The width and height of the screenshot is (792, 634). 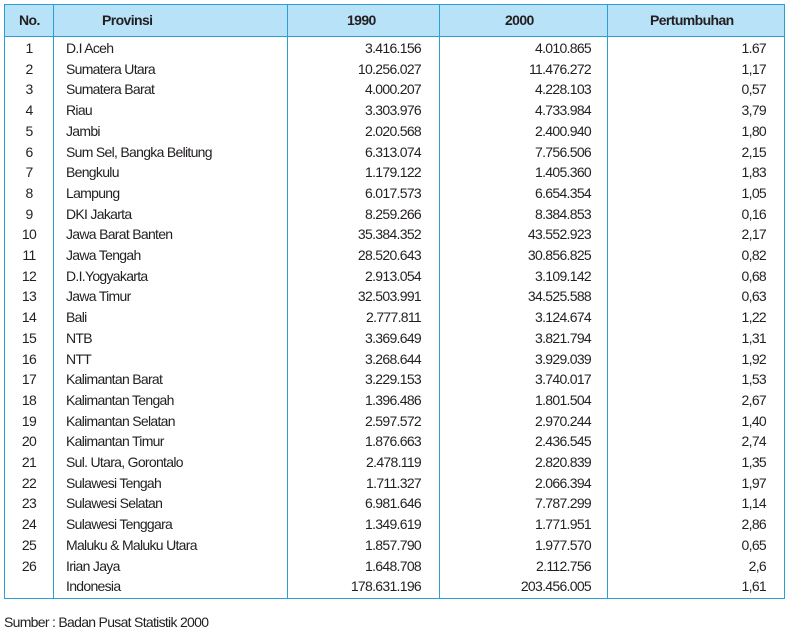 I want to click on population-1990: 1.711.327, so click(x=394, y=482).